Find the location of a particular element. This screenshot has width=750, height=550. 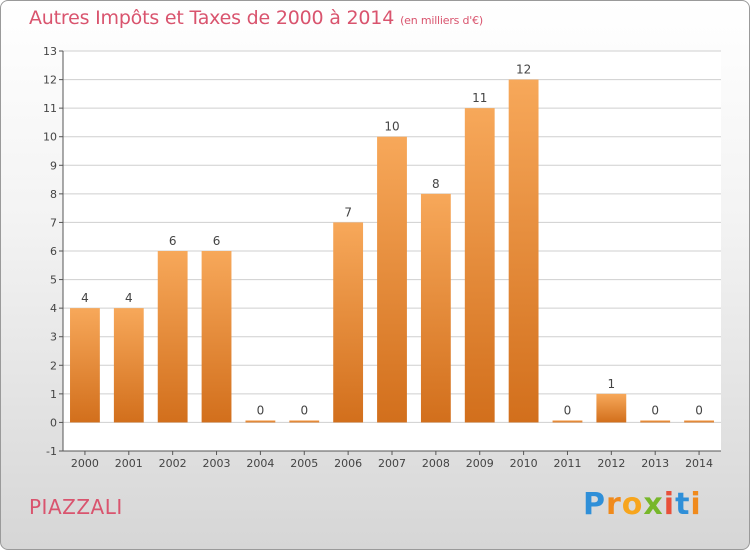

chart-unit: (en milliers d'€) is located at coordinates (441, 20).